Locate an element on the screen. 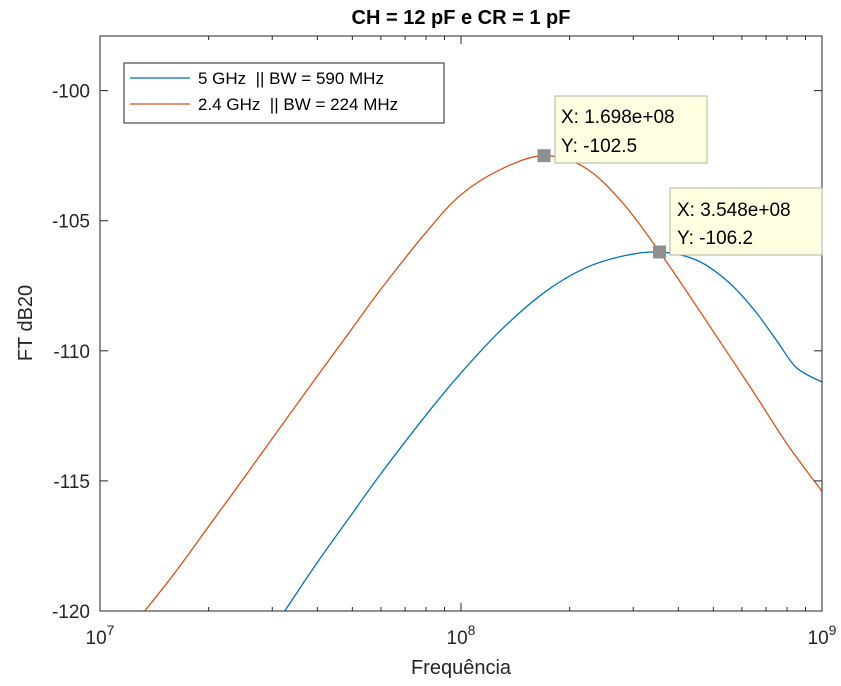  y-tick-label-3: -115 is located at coordinates (71, 482).